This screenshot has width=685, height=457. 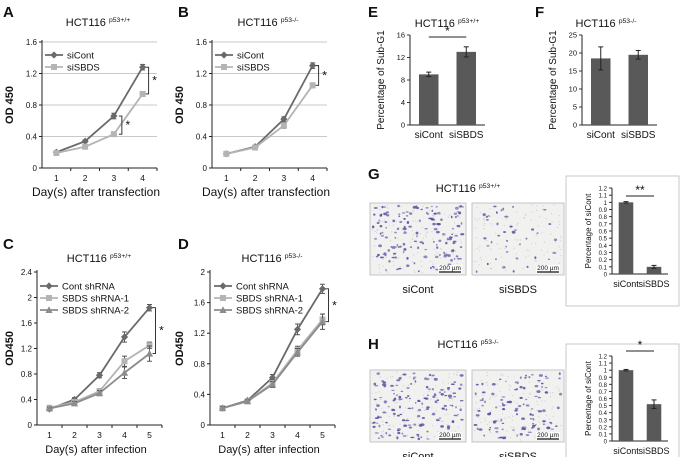 I want to click on chart-e-title-superscript: p53+/+, so click(x=468, y=21).